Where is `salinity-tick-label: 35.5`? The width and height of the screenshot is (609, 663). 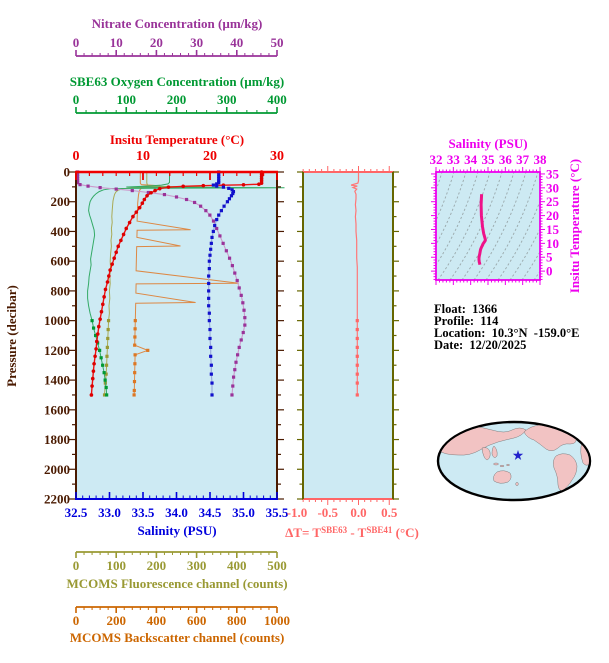
salinity-tick-label: 35.5 is located at coordinates (277, 512).